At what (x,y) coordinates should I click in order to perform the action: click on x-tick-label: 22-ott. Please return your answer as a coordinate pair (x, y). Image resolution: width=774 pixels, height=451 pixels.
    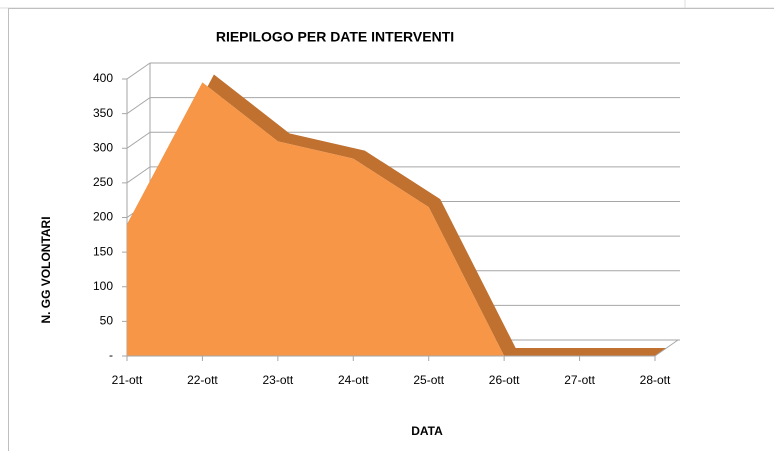
    Looking at the image, I should click on (202, 380).